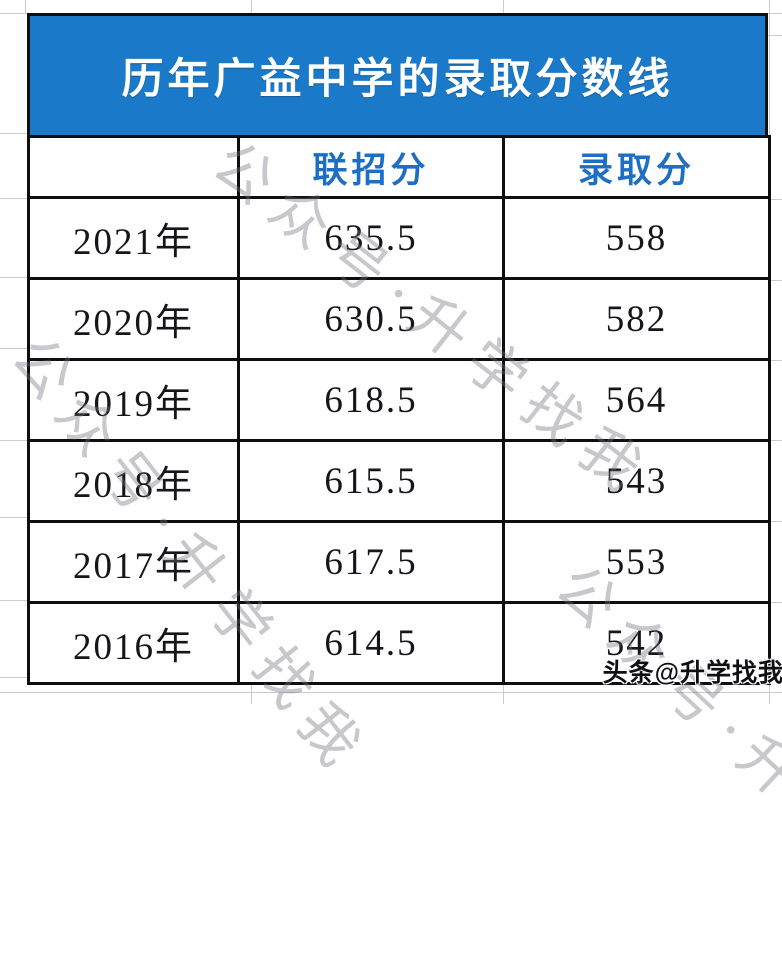 Image resolution: width=782 pixels, height=969 pixels. Describe the element at coordinates (371, 400) in the screenshot. I see `joint-score-cell: 618.5` at that location.